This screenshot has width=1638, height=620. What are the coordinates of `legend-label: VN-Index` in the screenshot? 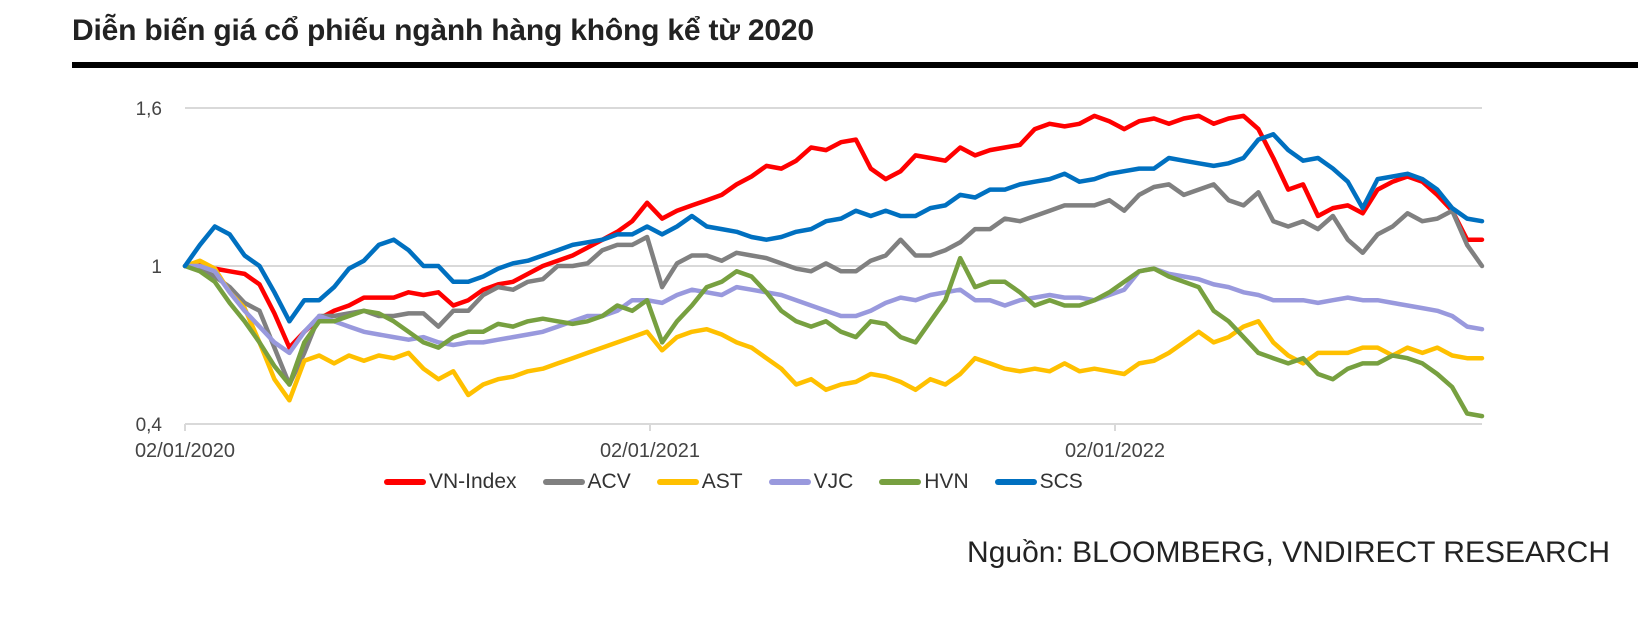 It's located at (473, 481).